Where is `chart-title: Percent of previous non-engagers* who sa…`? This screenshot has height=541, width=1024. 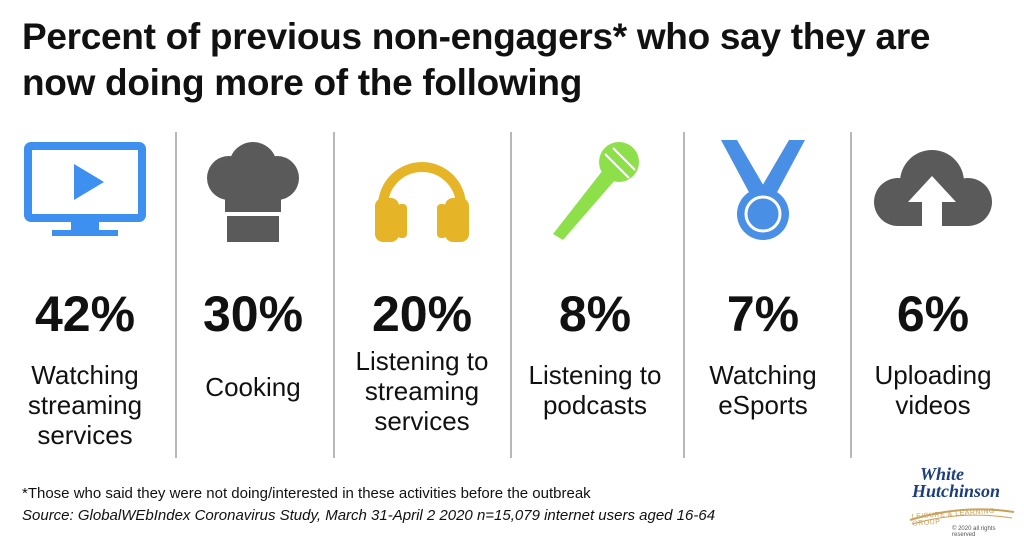
chart-title: Percent of previous non-engagers* who sa… is located at coordinates (476, 59).